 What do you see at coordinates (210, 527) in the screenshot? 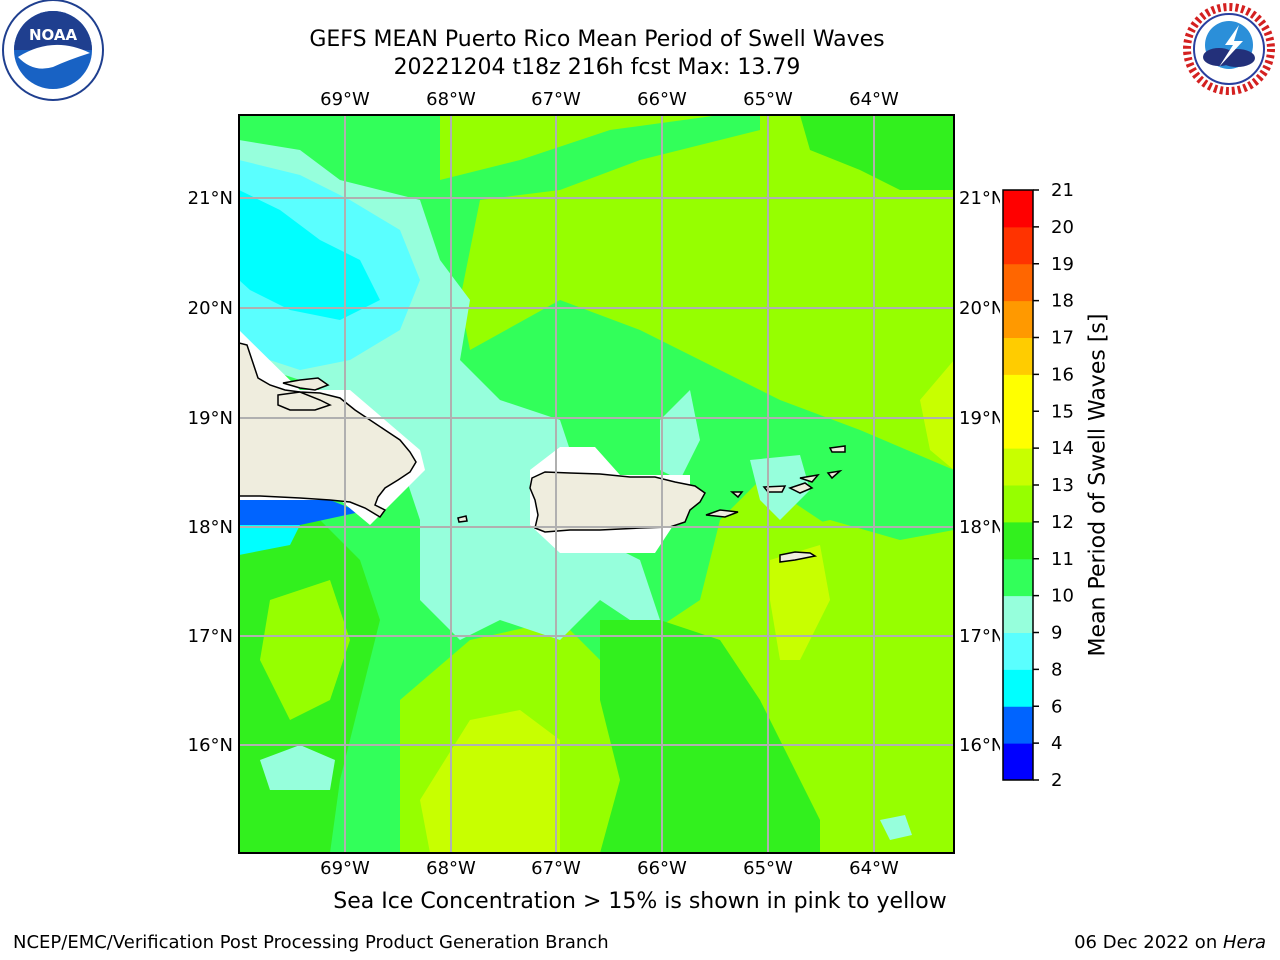
I see `lat-label-left: 18°N` at bounding box center [210, 527].